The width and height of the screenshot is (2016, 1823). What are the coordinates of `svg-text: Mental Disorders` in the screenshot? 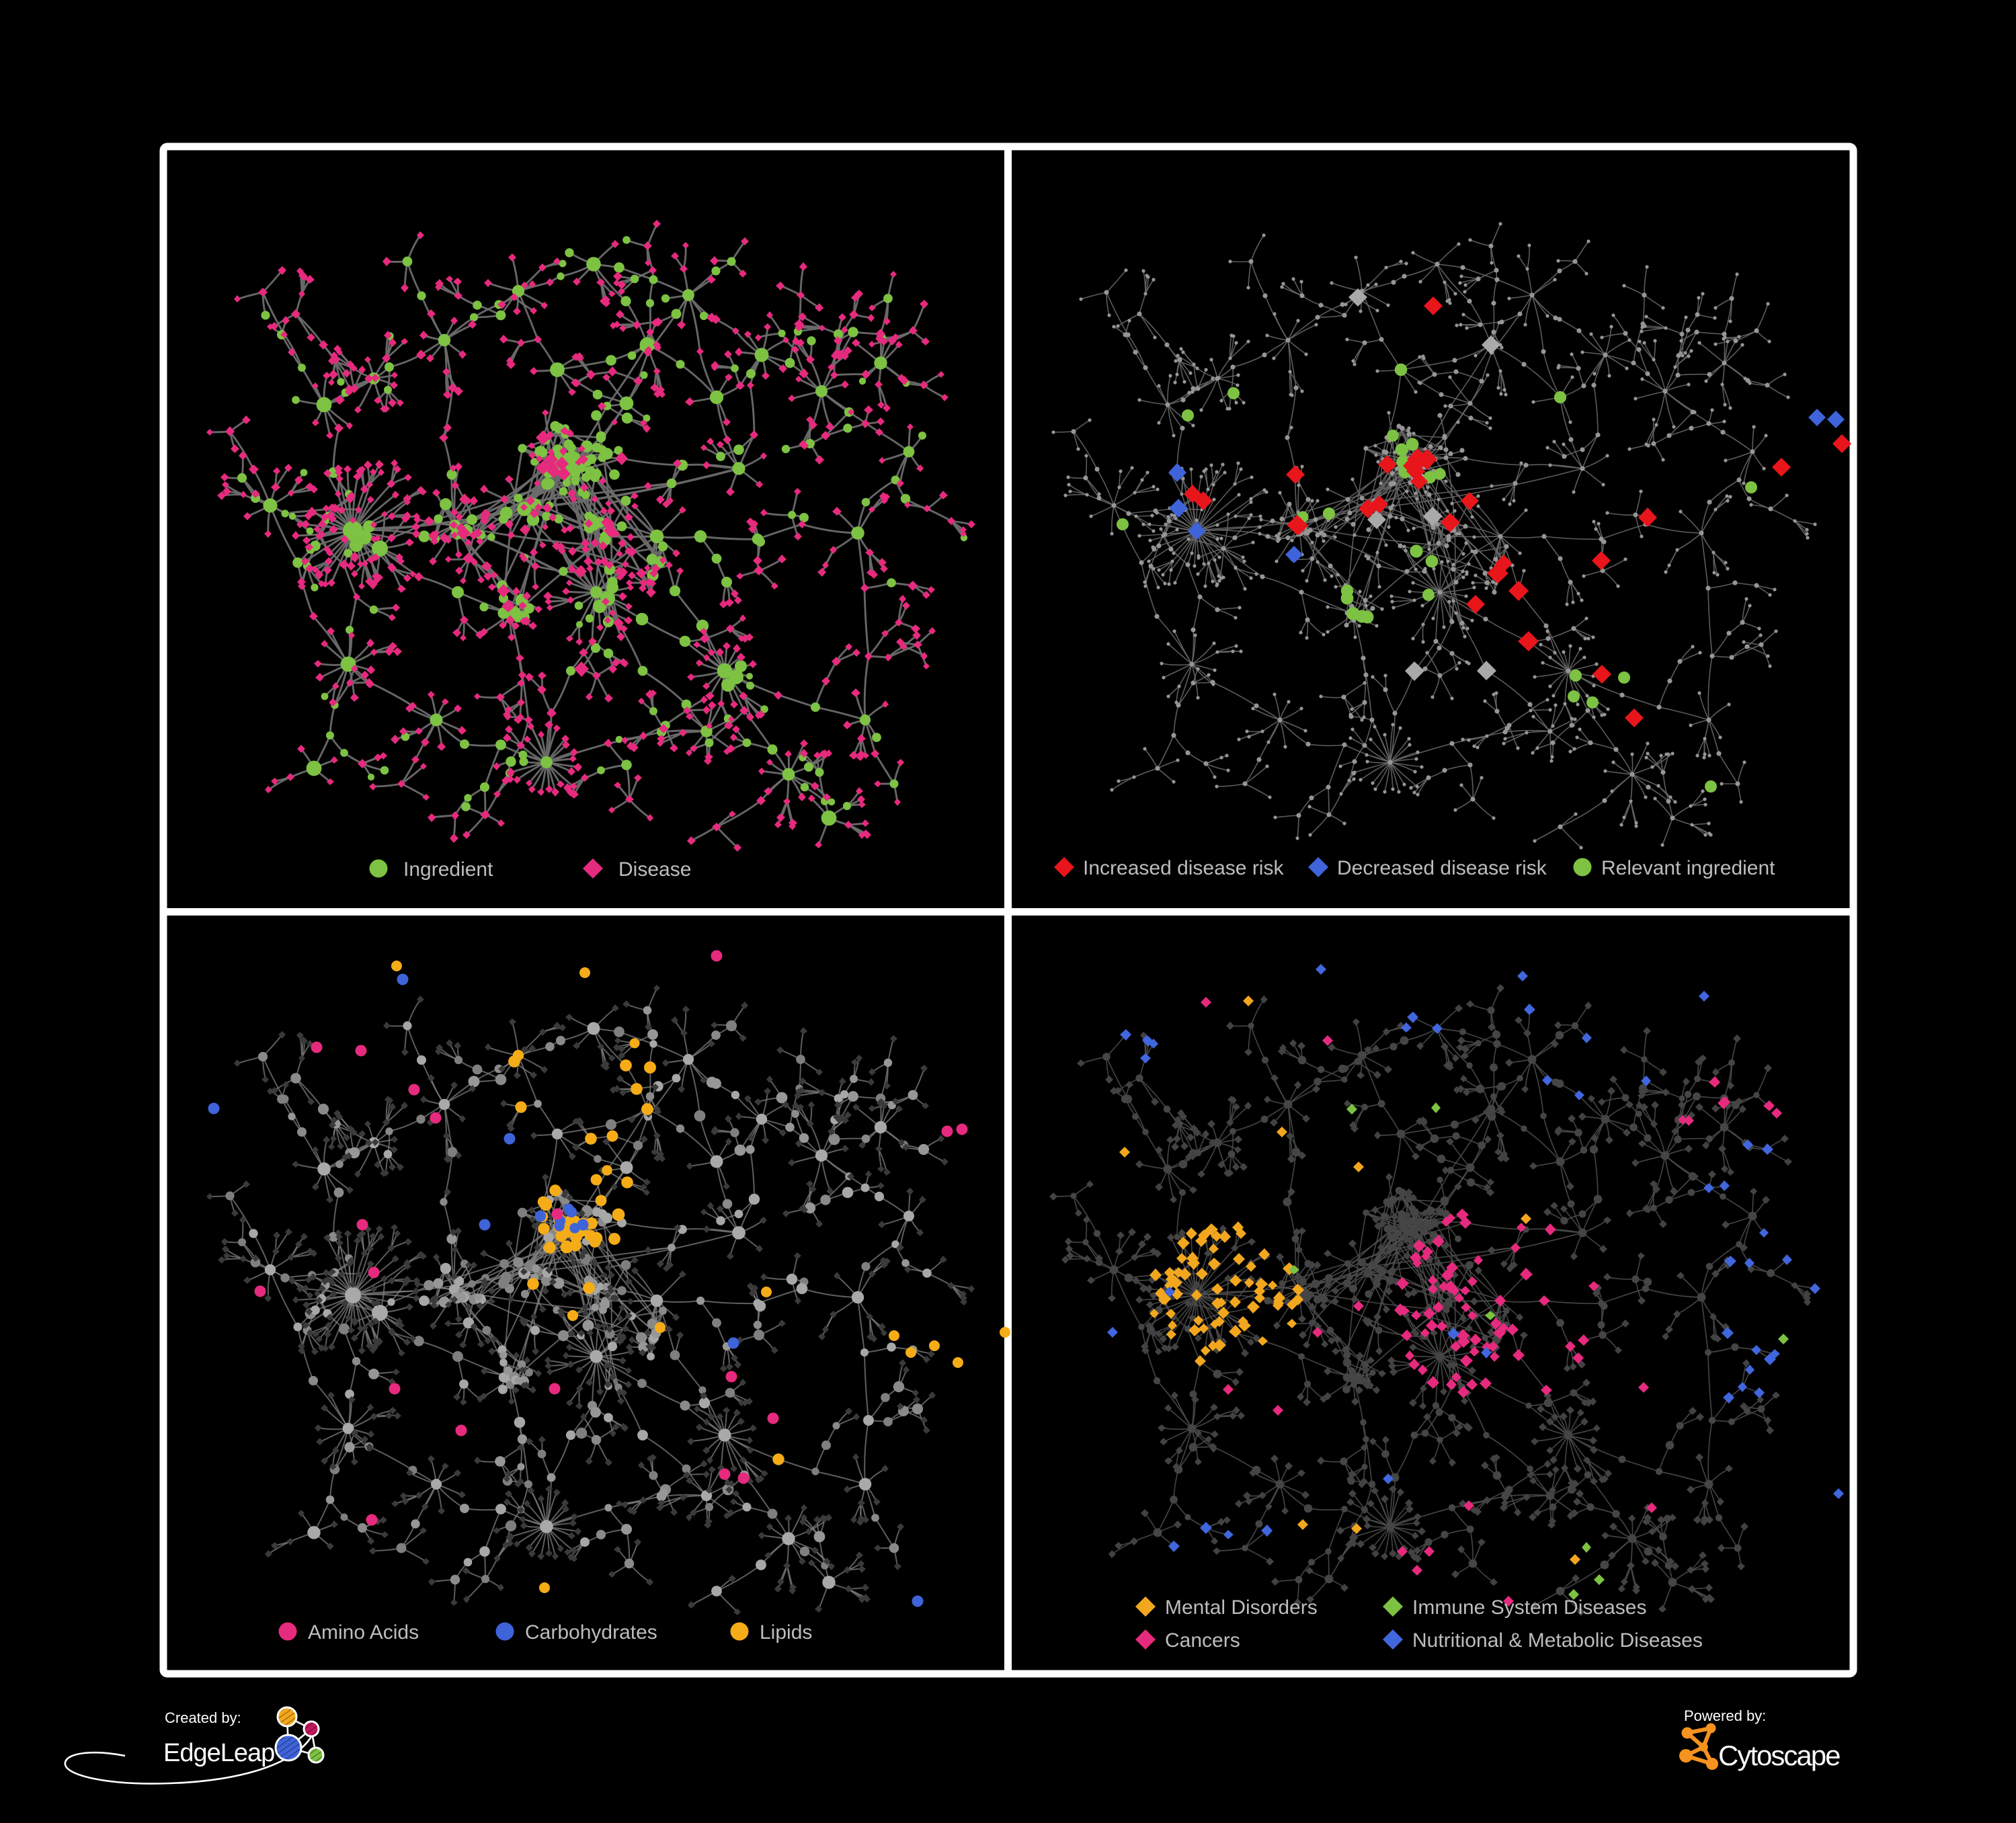 It's located at (1241, 1607).